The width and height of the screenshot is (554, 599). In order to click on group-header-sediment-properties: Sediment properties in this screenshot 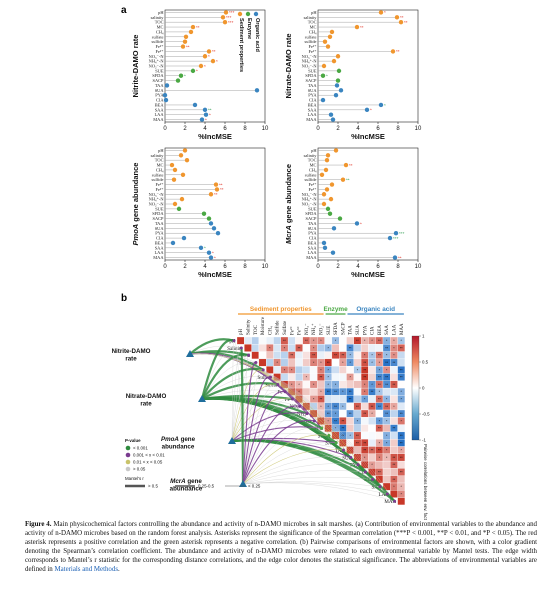, I will do `click(281, 309)`.